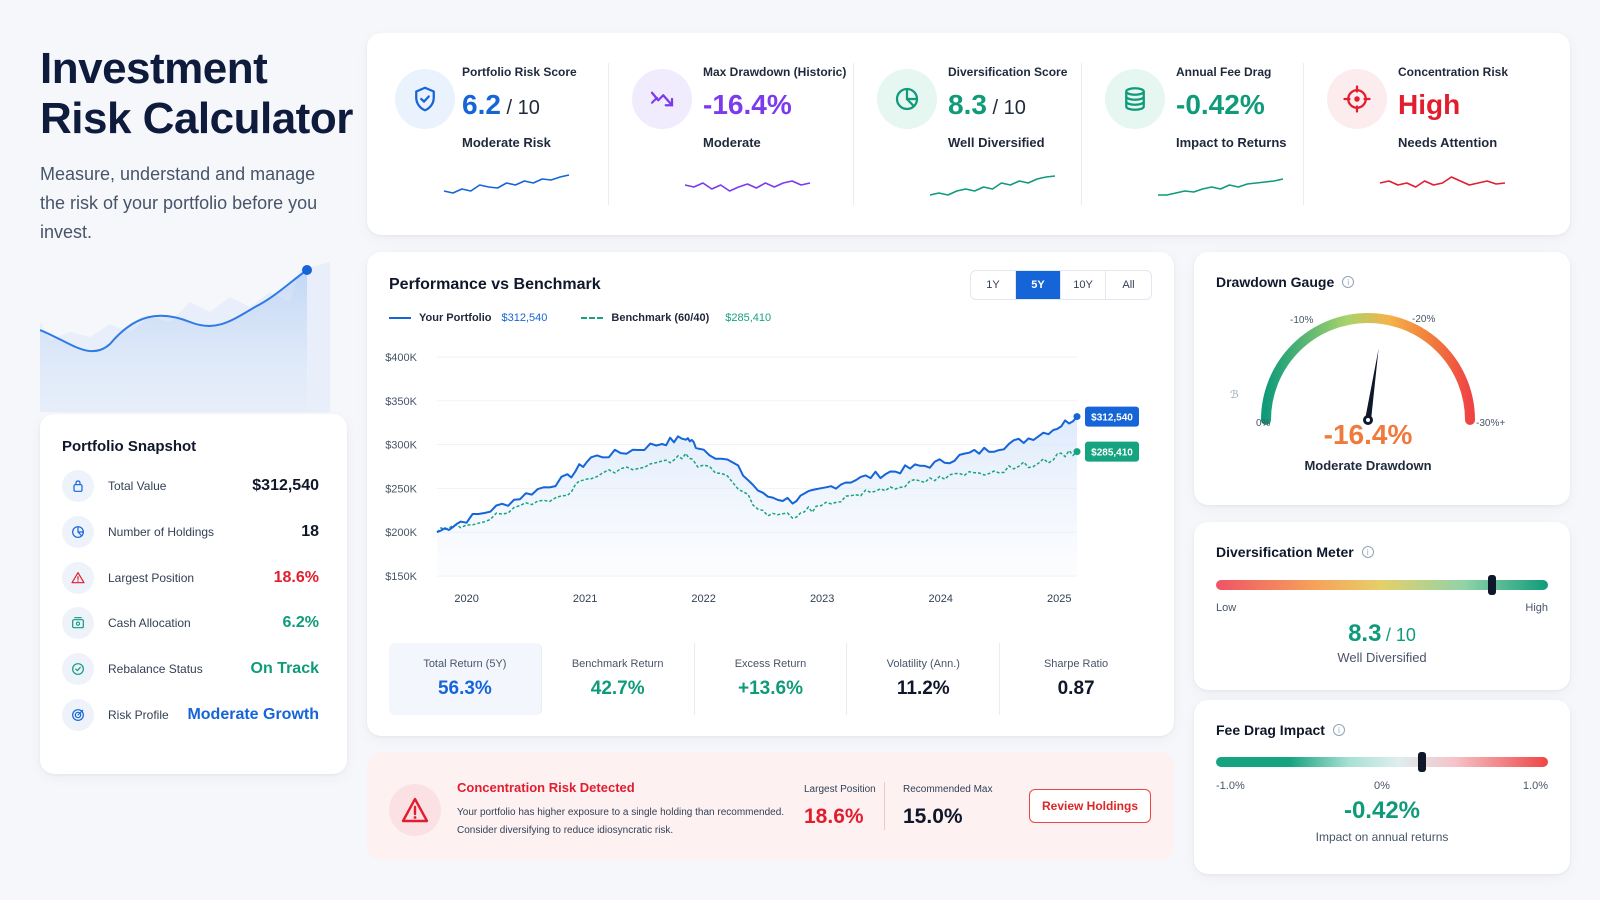 Image resolution: width=1600 pixels, height=900 pixels. What do you see at coordinates (1371, 386) in the screenshot?
I see `gauge-needle` at bounding box center [1371, 386].